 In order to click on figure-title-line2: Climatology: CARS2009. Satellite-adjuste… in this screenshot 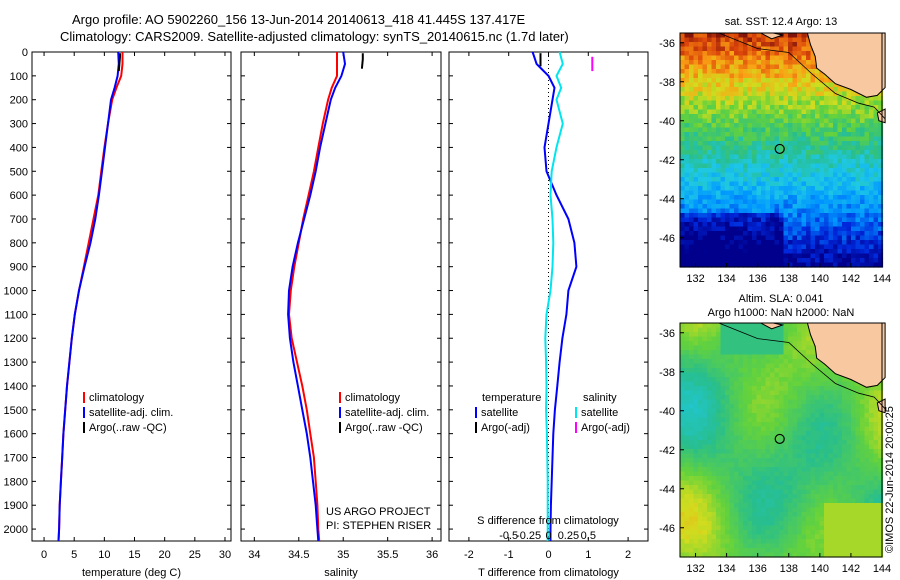, I will do `click(314, 36)`.